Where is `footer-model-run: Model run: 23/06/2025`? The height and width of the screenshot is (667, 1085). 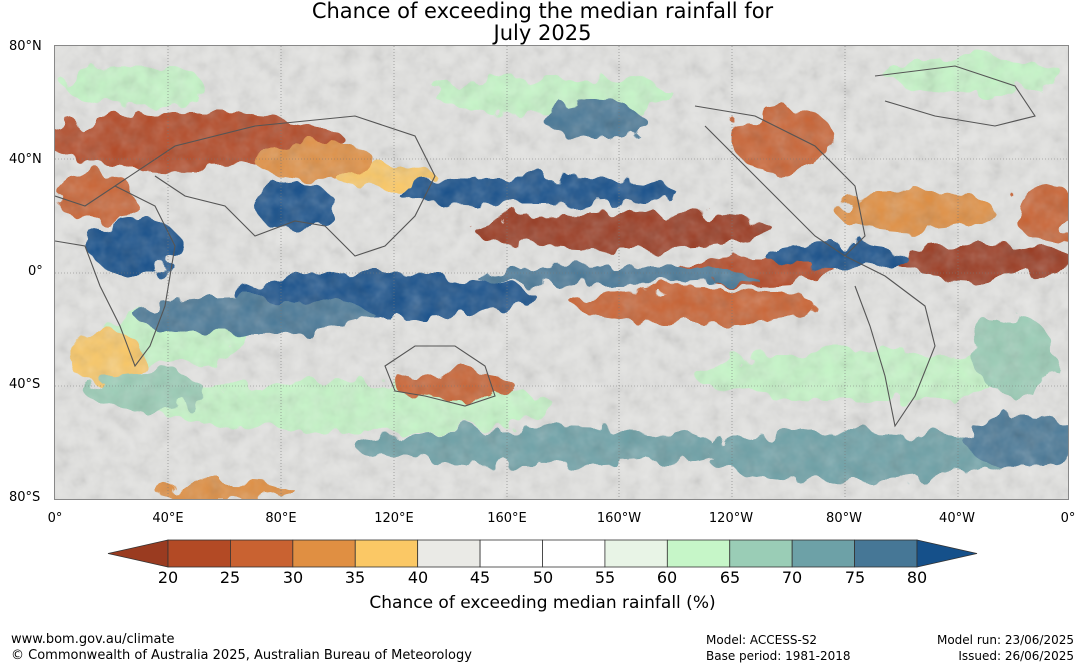 footer-model-run: Model run: 23/06/2025 is located at coordinates (1005, 640).